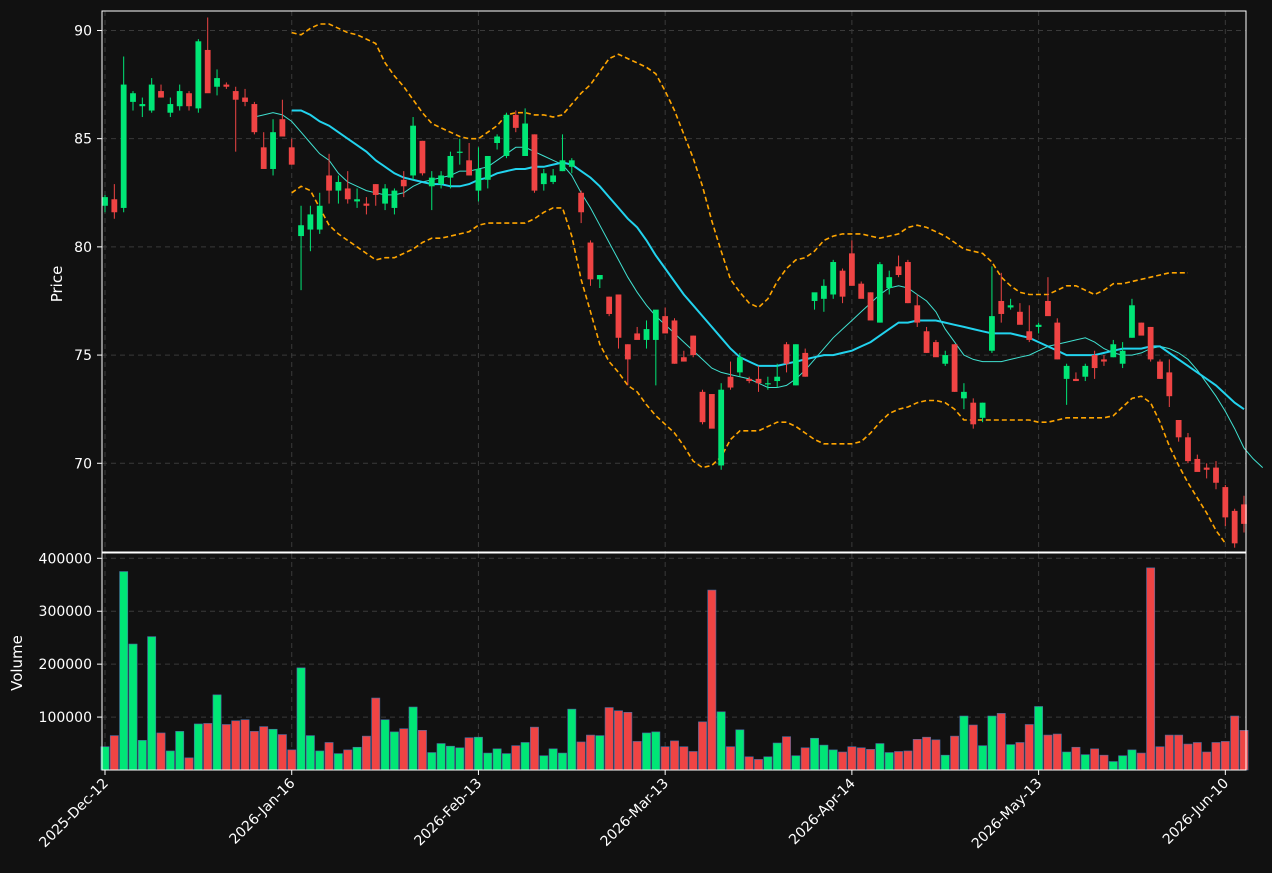 The width and height of the screenshot is (1272, 873). I want to click on volume-axis-label: Volume, so click(17, 663).